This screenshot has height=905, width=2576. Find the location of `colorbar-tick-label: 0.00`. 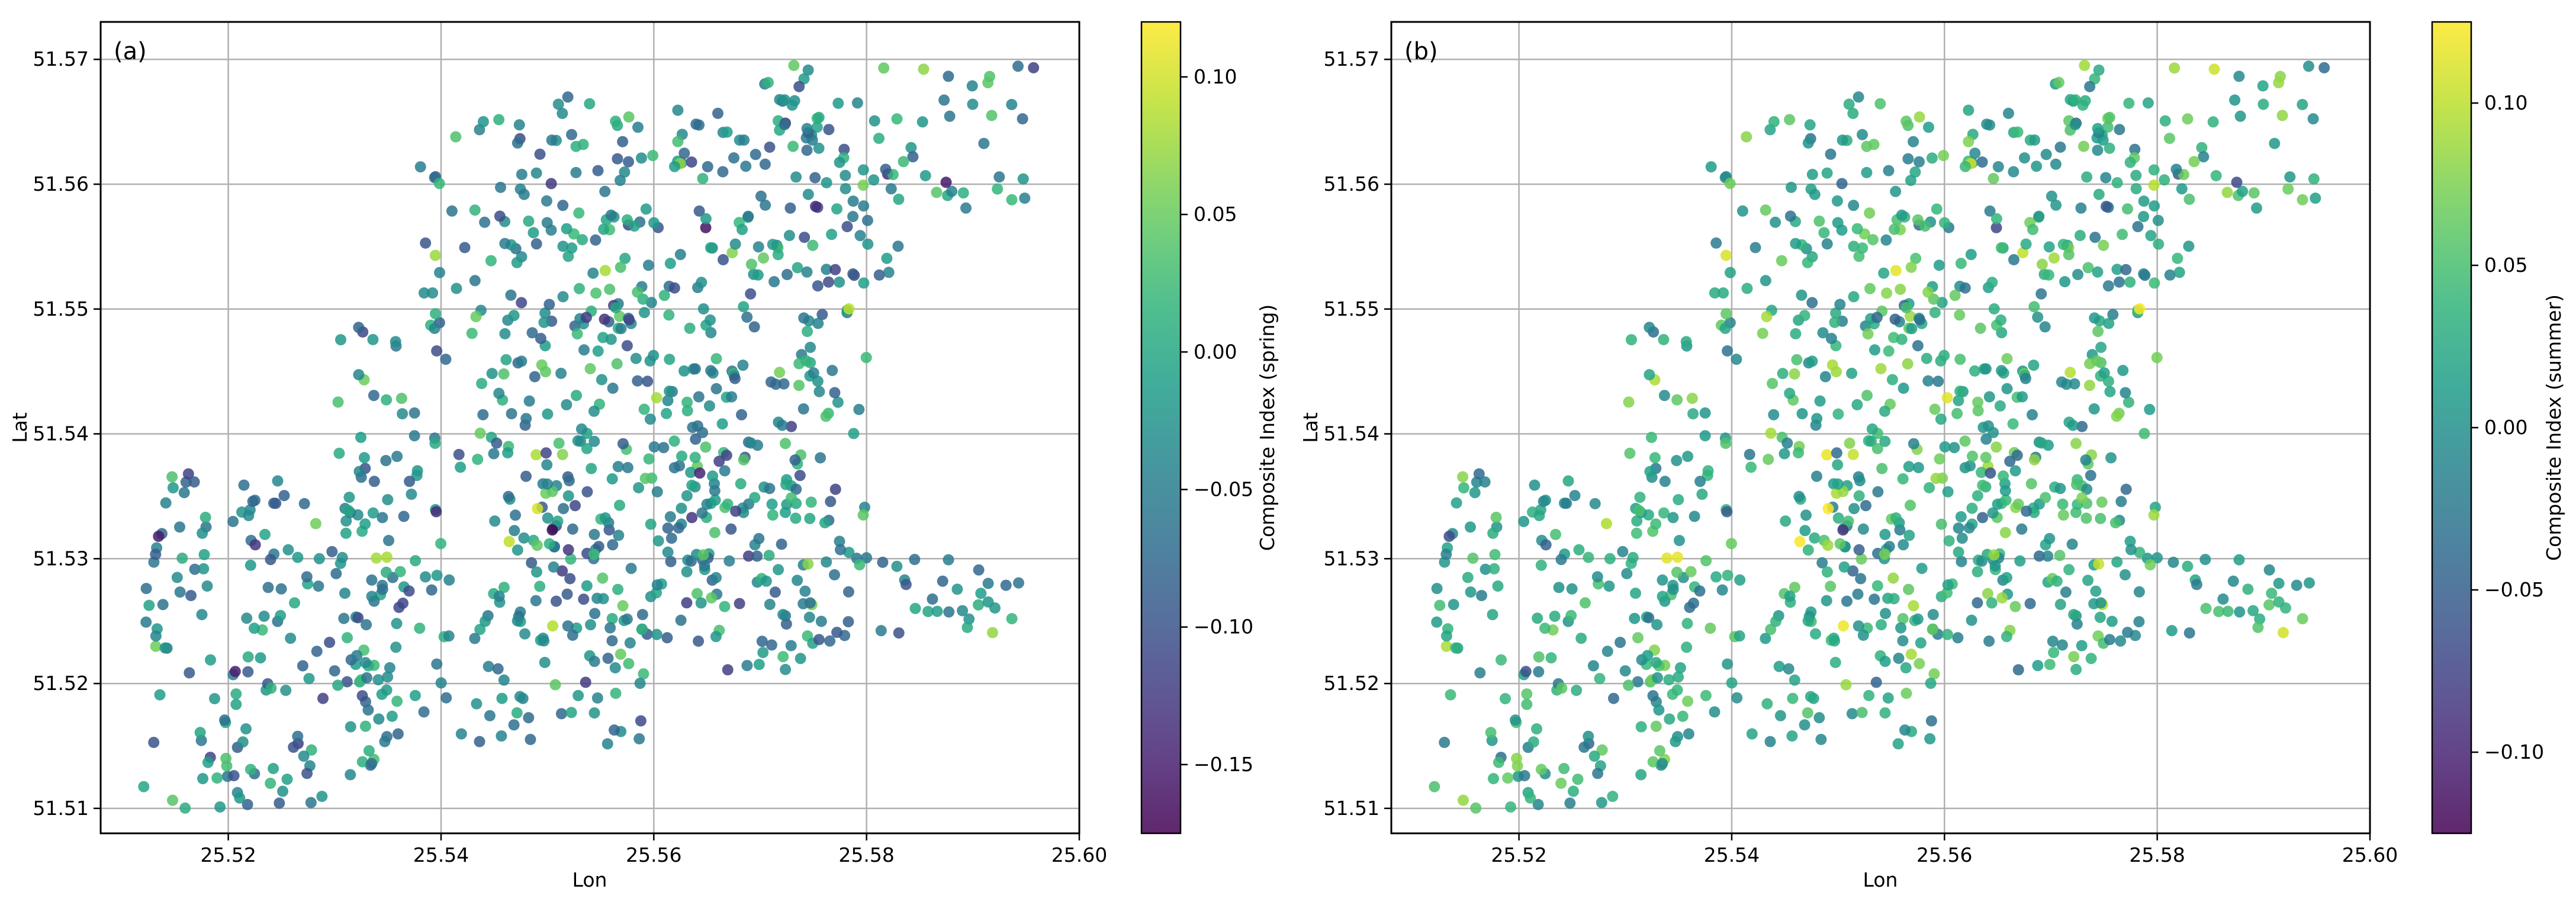

colorbar-tick-label: 0.00 is located at coordinates (1215, 352).